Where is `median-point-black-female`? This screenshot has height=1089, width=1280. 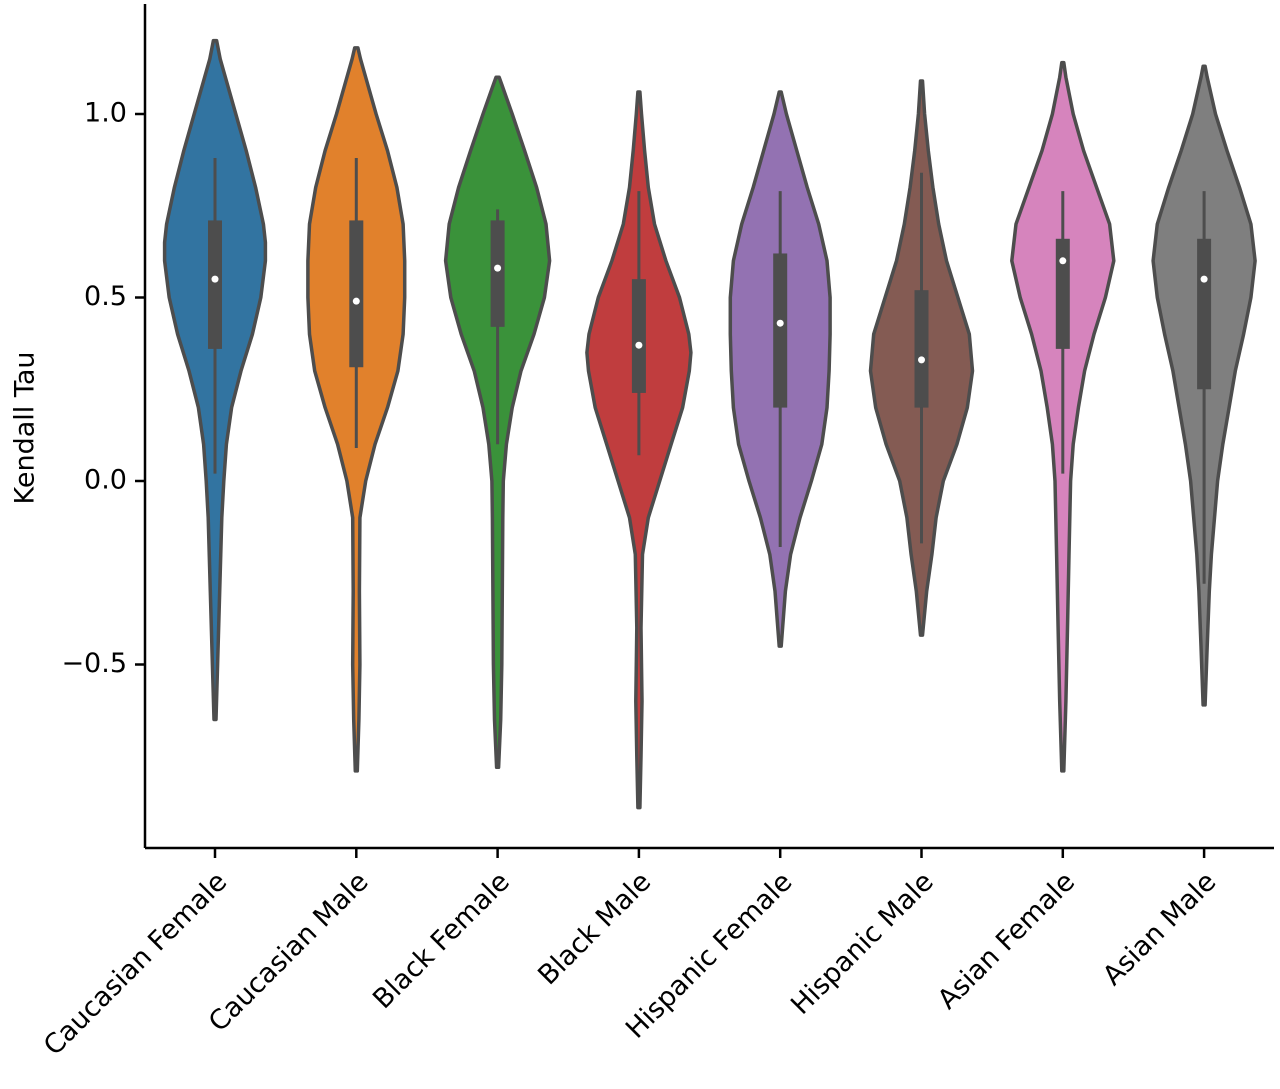 median-point-black-female is located at coordinates (498, 268).